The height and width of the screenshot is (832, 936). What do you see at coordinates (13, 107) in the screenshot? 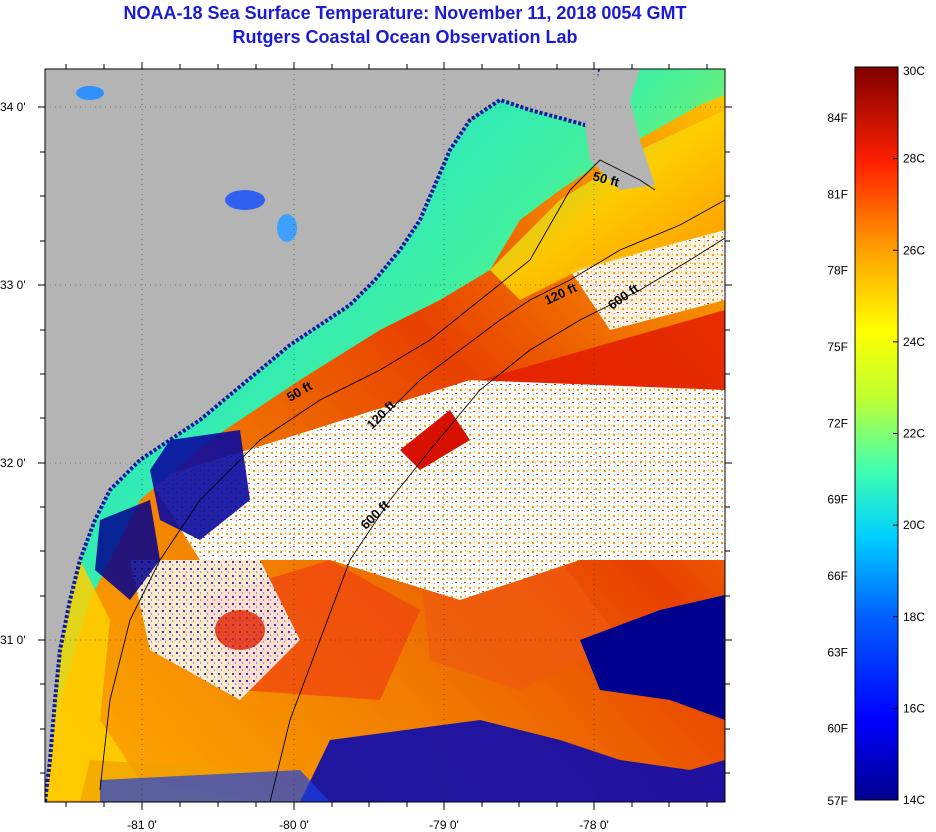
I see `lat-label: 34 0'` at bounding box center [13, 107].